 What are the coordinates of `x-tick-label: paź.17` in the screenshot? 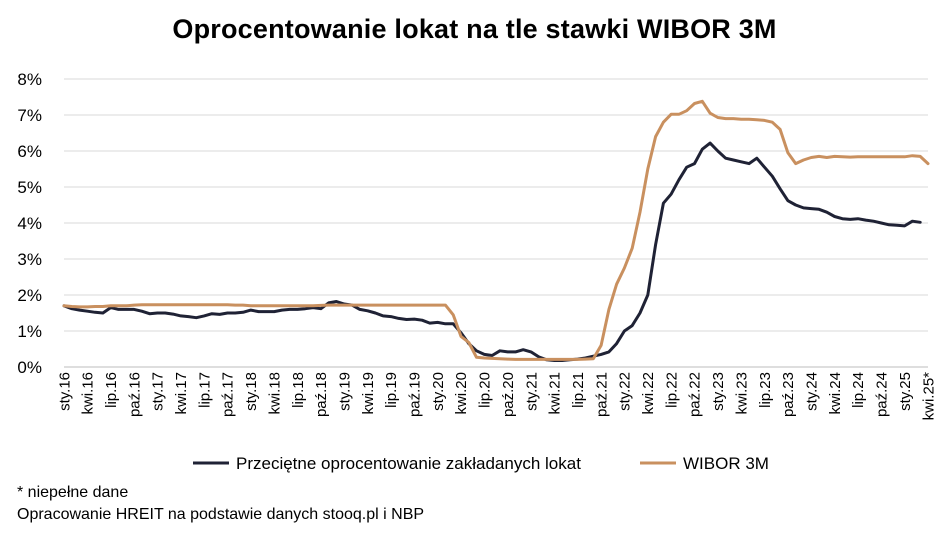 It's located at (228, 394).